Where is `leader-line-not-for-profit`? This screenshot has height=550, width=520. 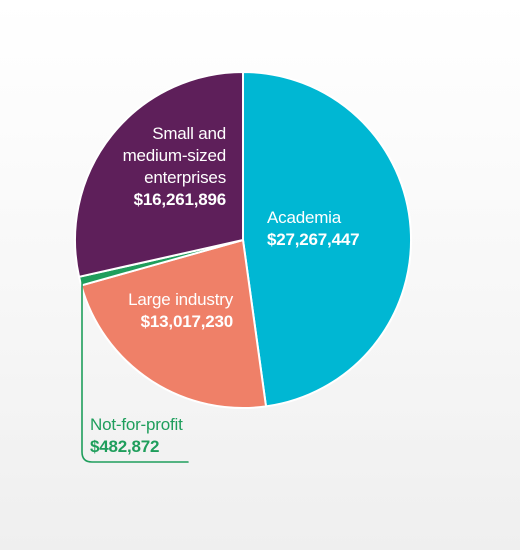
leader-line-not-for-profit is located at coordinates (135, 371).